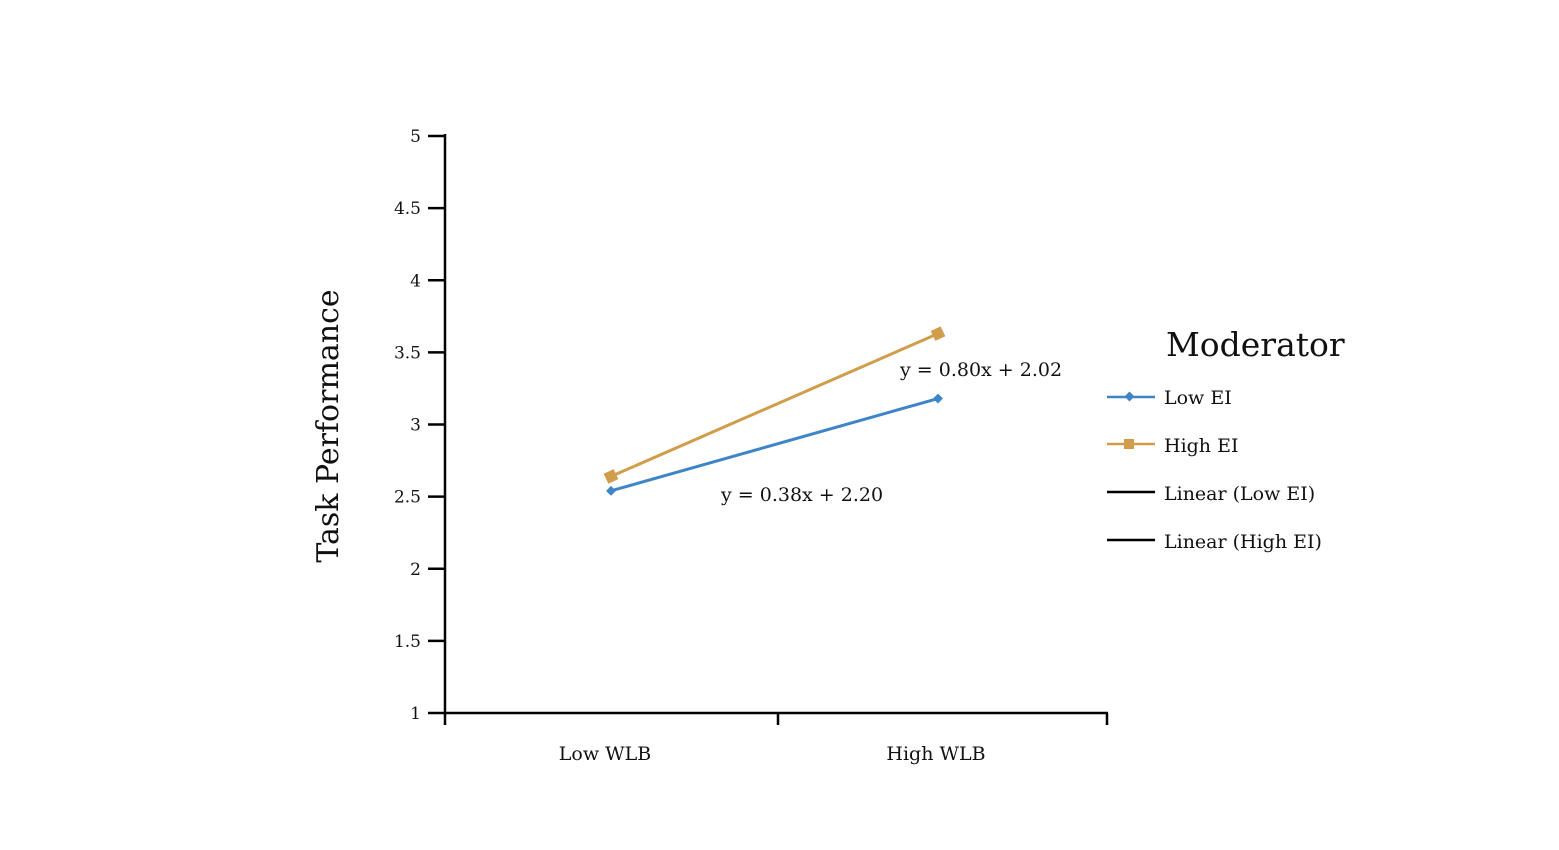 The height and width of the screenshot is (850, 1559). I want to click on series-line-low-ei, so click(774, 445).